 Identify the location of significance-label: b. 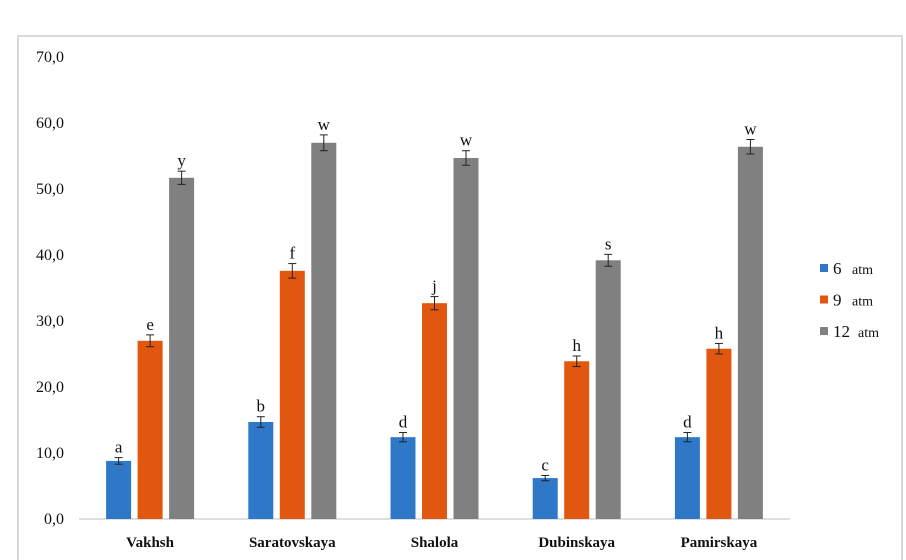
(261, 406).